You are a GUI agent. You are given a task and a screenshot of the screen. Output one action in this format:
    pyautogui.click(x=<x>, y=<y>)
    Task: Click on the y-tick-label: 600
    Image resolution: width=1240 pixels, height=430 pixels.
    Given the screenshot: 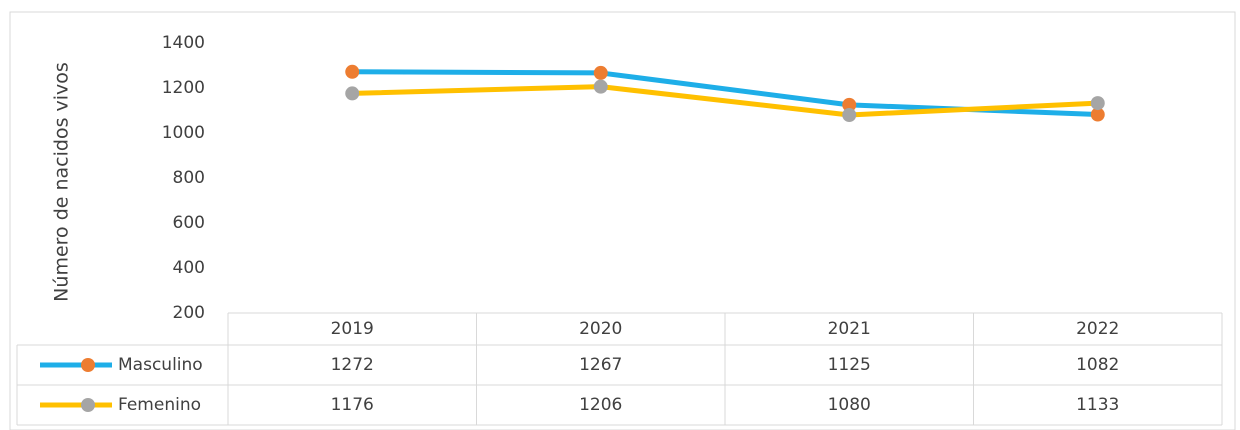 What is the action you would take?
    pyautogui.click(x=189, y=223)
    